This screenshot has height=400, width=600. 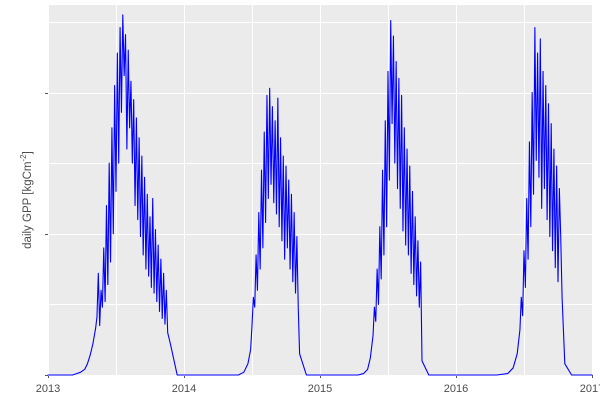 What do you see at coordinates (320, 389) in the screenshot?
I see `x-axis-tick-label: 2015` at bounding box center [320, 389].